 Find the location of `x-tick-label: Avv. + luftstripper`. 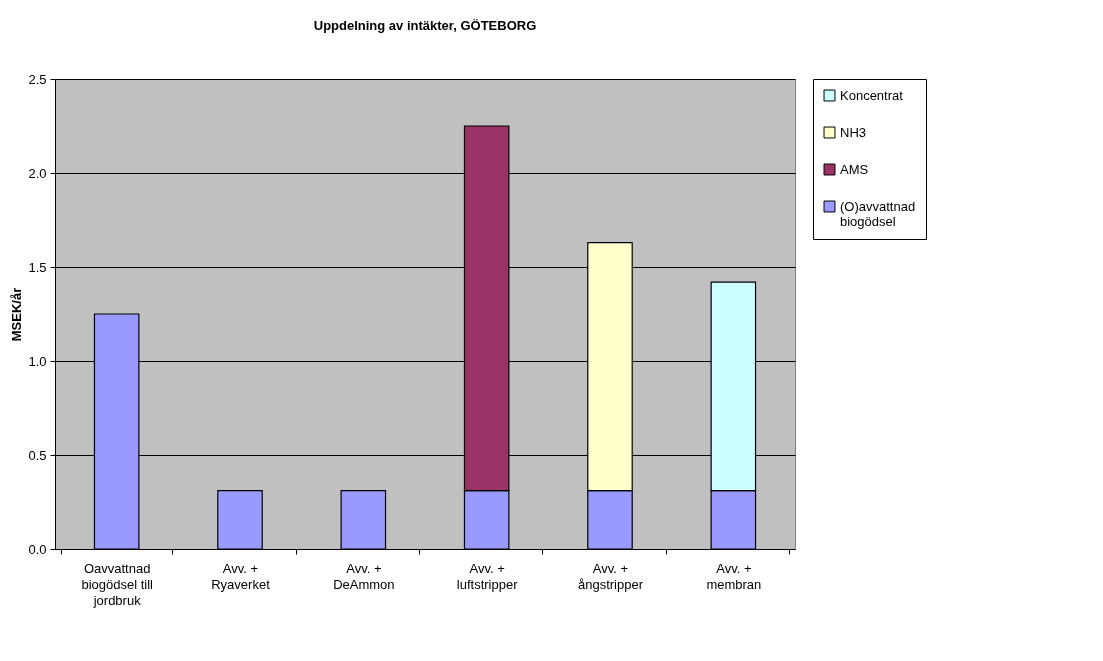

x-tick-label: Avv. + luftstripper is located at coordinates (487, 576).